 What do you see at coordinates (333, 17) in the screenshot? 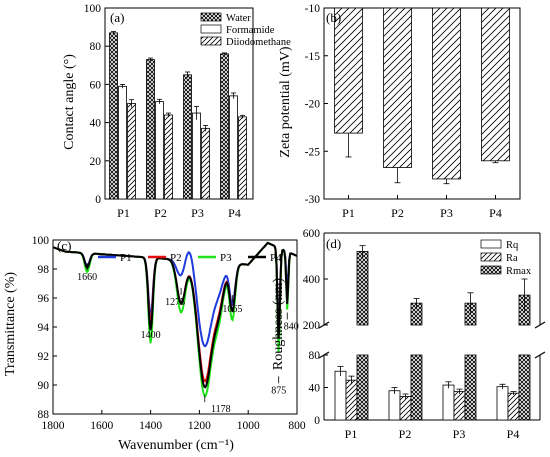
I see `panel-label-b: (b)` at bounding box center [333, 17].